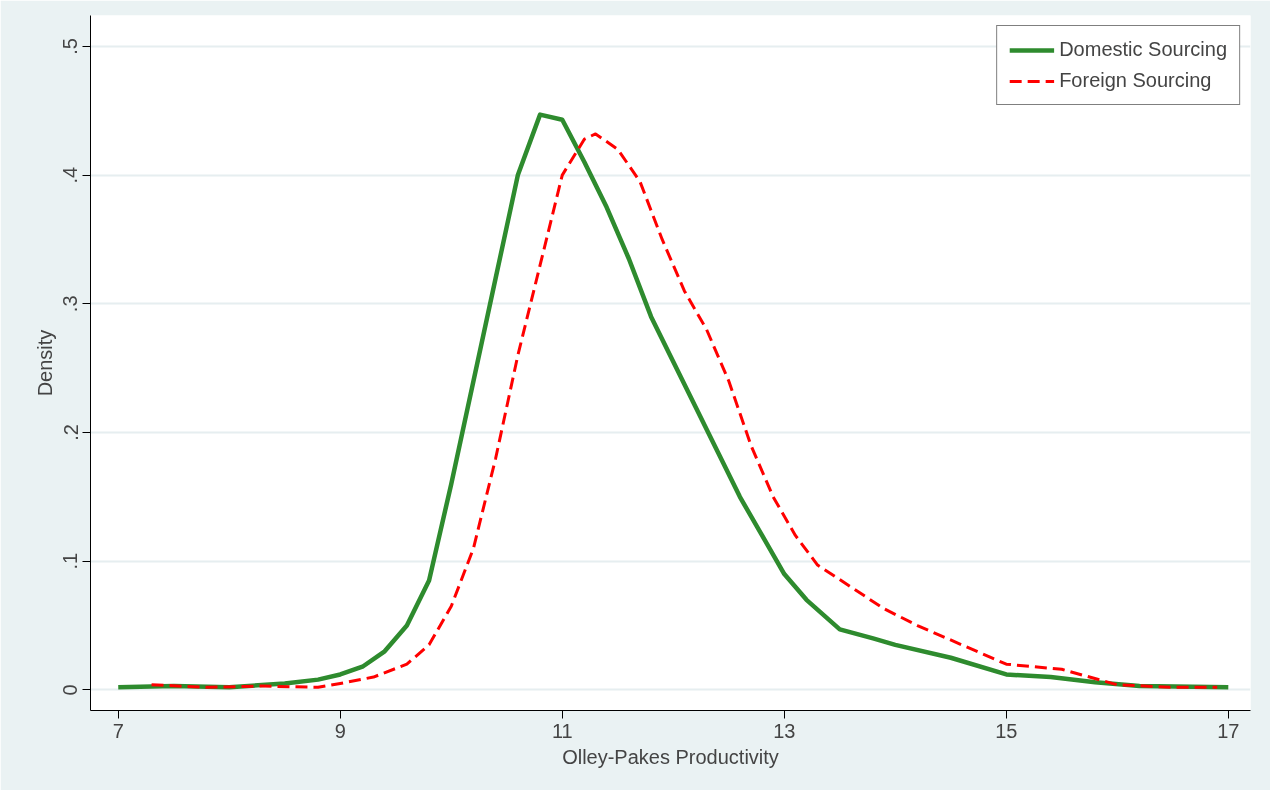 The image size is (1281, 800). I want to click on x-tick-label: 11, so click(562, 730).